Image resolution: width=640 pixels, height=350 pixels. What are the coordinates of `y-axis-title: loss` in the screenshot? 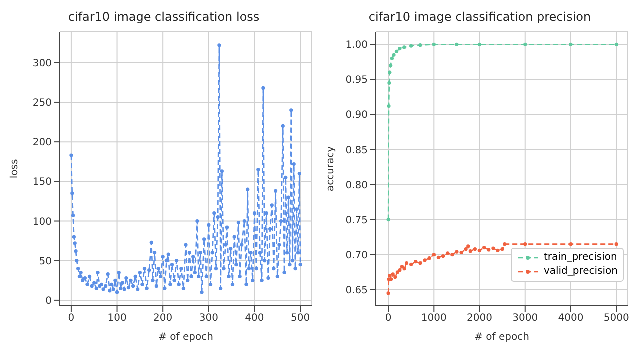 It's located at (15, 169).